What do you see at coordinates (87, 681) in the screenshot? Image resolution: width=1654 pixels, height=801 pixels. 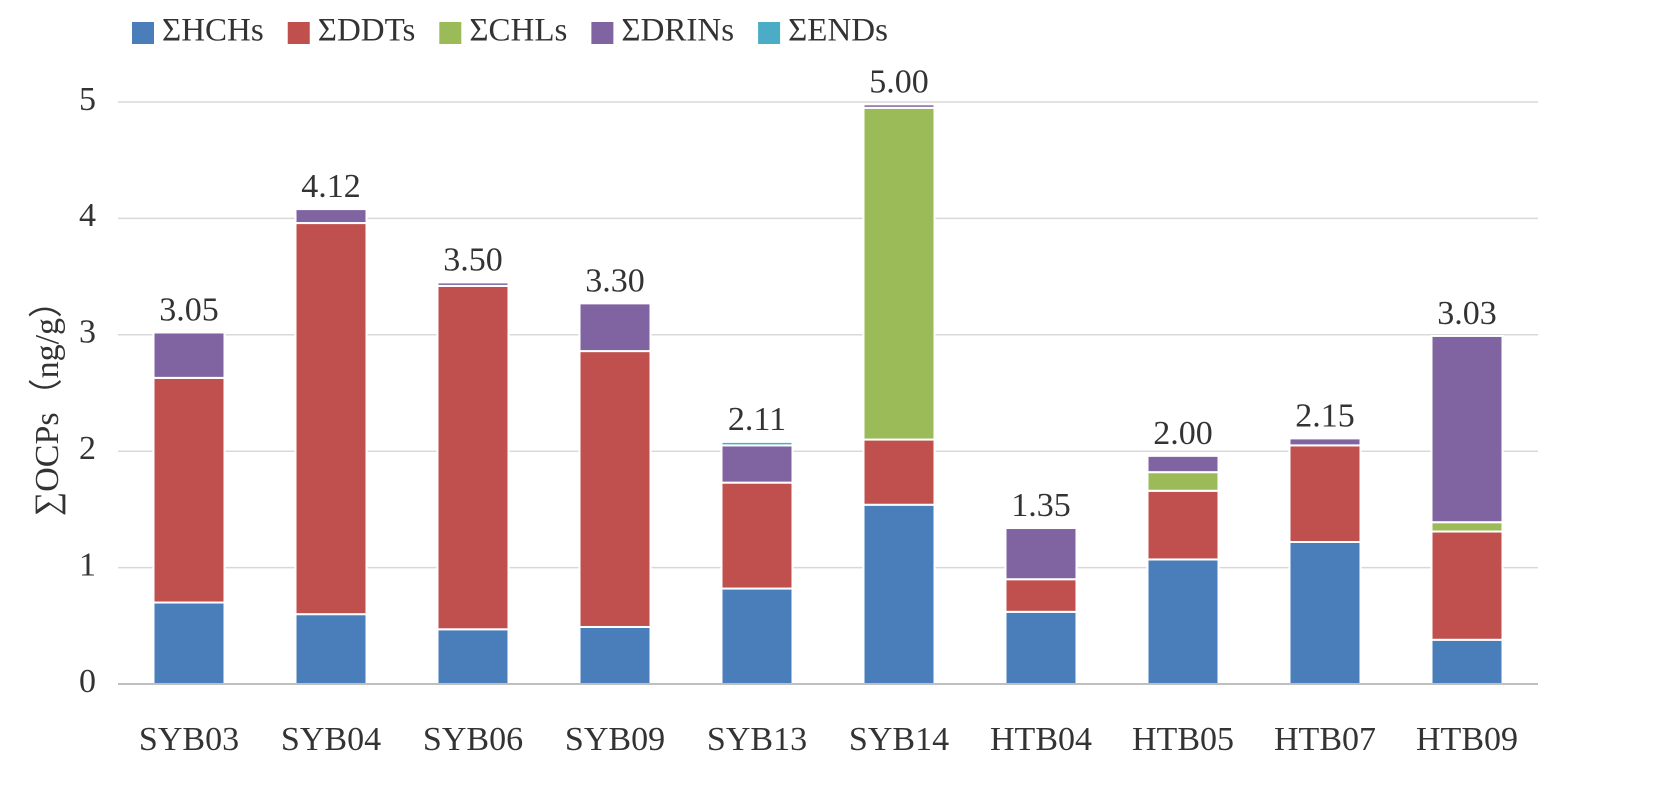 I see `y-tick-label: 0` at bounding box center [87, 681].